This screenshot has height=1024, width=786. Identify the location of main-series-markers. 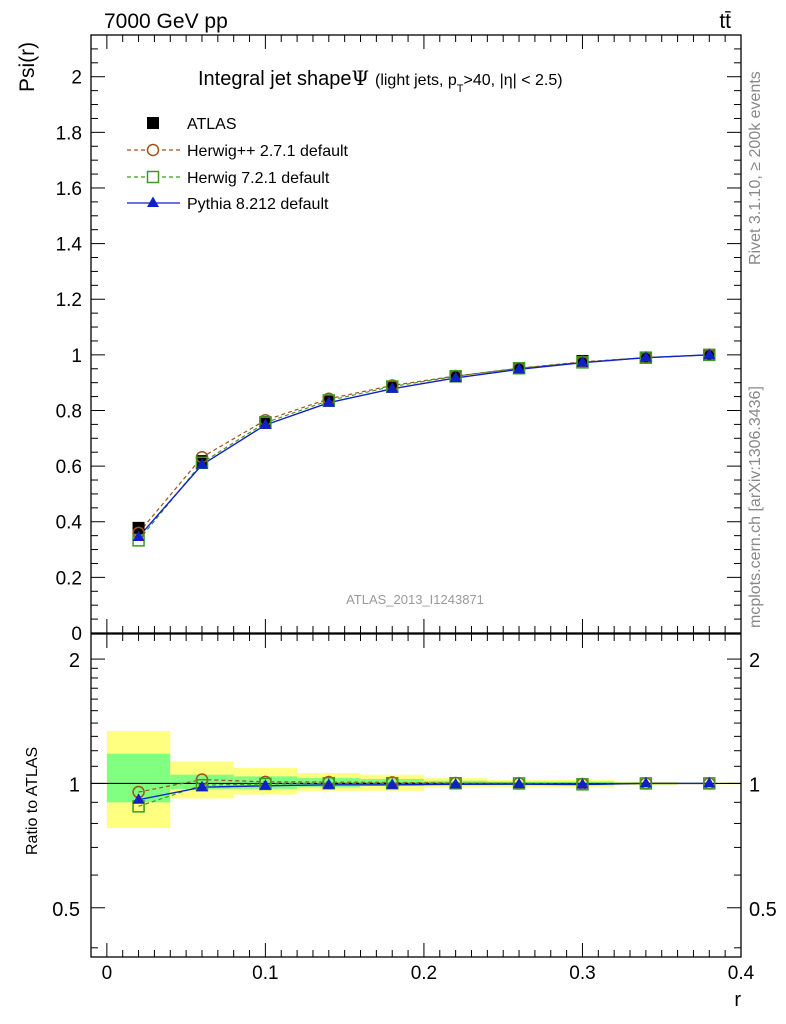
(424, 447).